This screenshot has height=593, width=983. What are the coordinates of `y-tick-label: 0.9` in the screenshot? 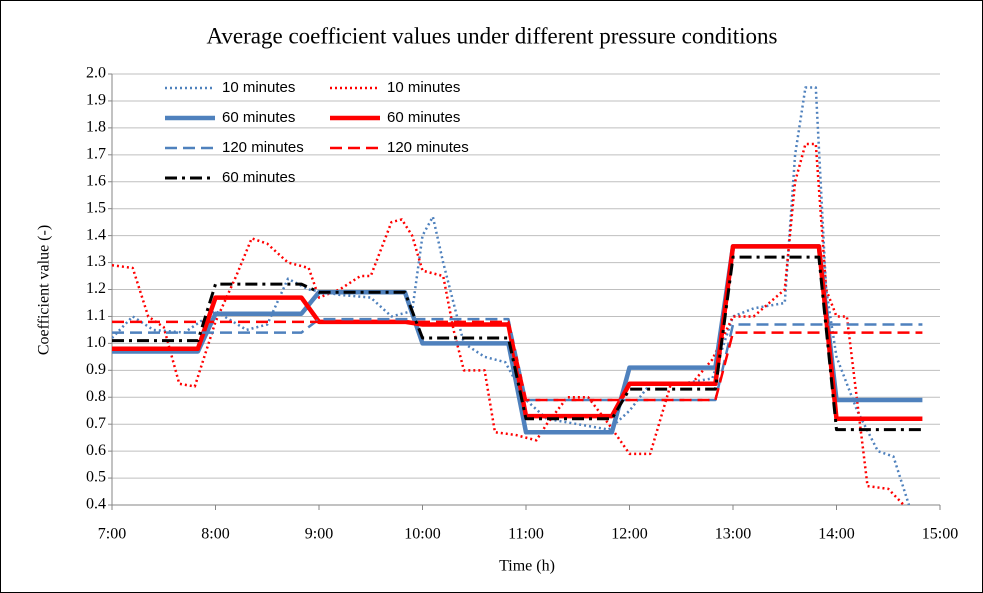 It's located at (96, 369).